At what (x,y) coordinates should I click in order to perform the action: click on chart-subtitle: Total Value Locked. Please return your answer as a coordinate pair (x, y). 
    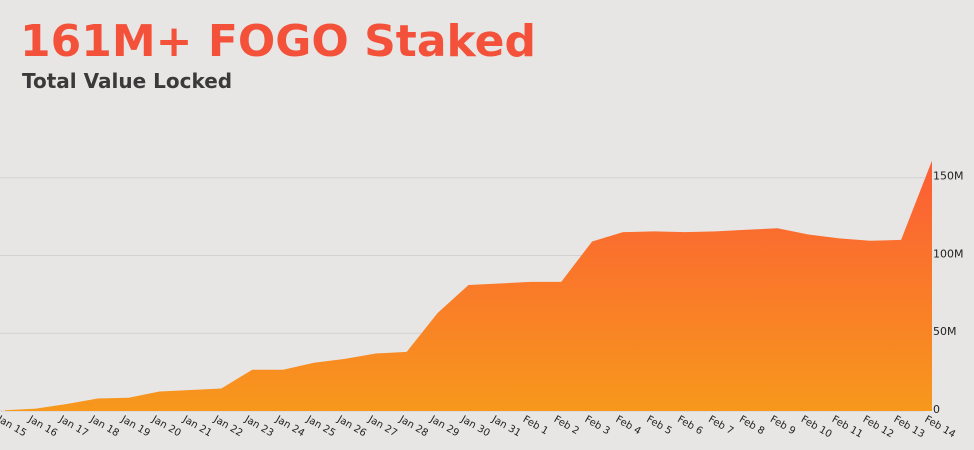
    Looking at the image, I should click on (127, 81).